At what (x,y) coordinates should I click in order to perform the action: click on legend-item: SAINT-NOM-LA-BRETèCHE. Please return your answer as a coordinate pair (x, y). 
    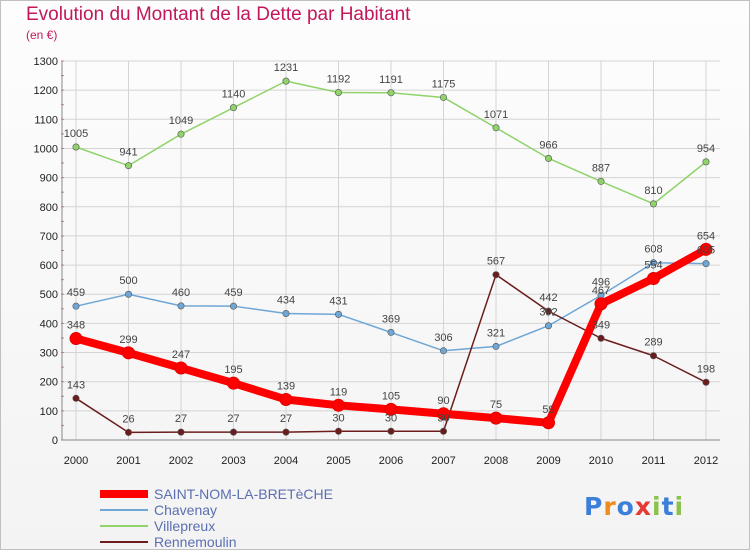
    Looking at the image, I should click on (216, 494).